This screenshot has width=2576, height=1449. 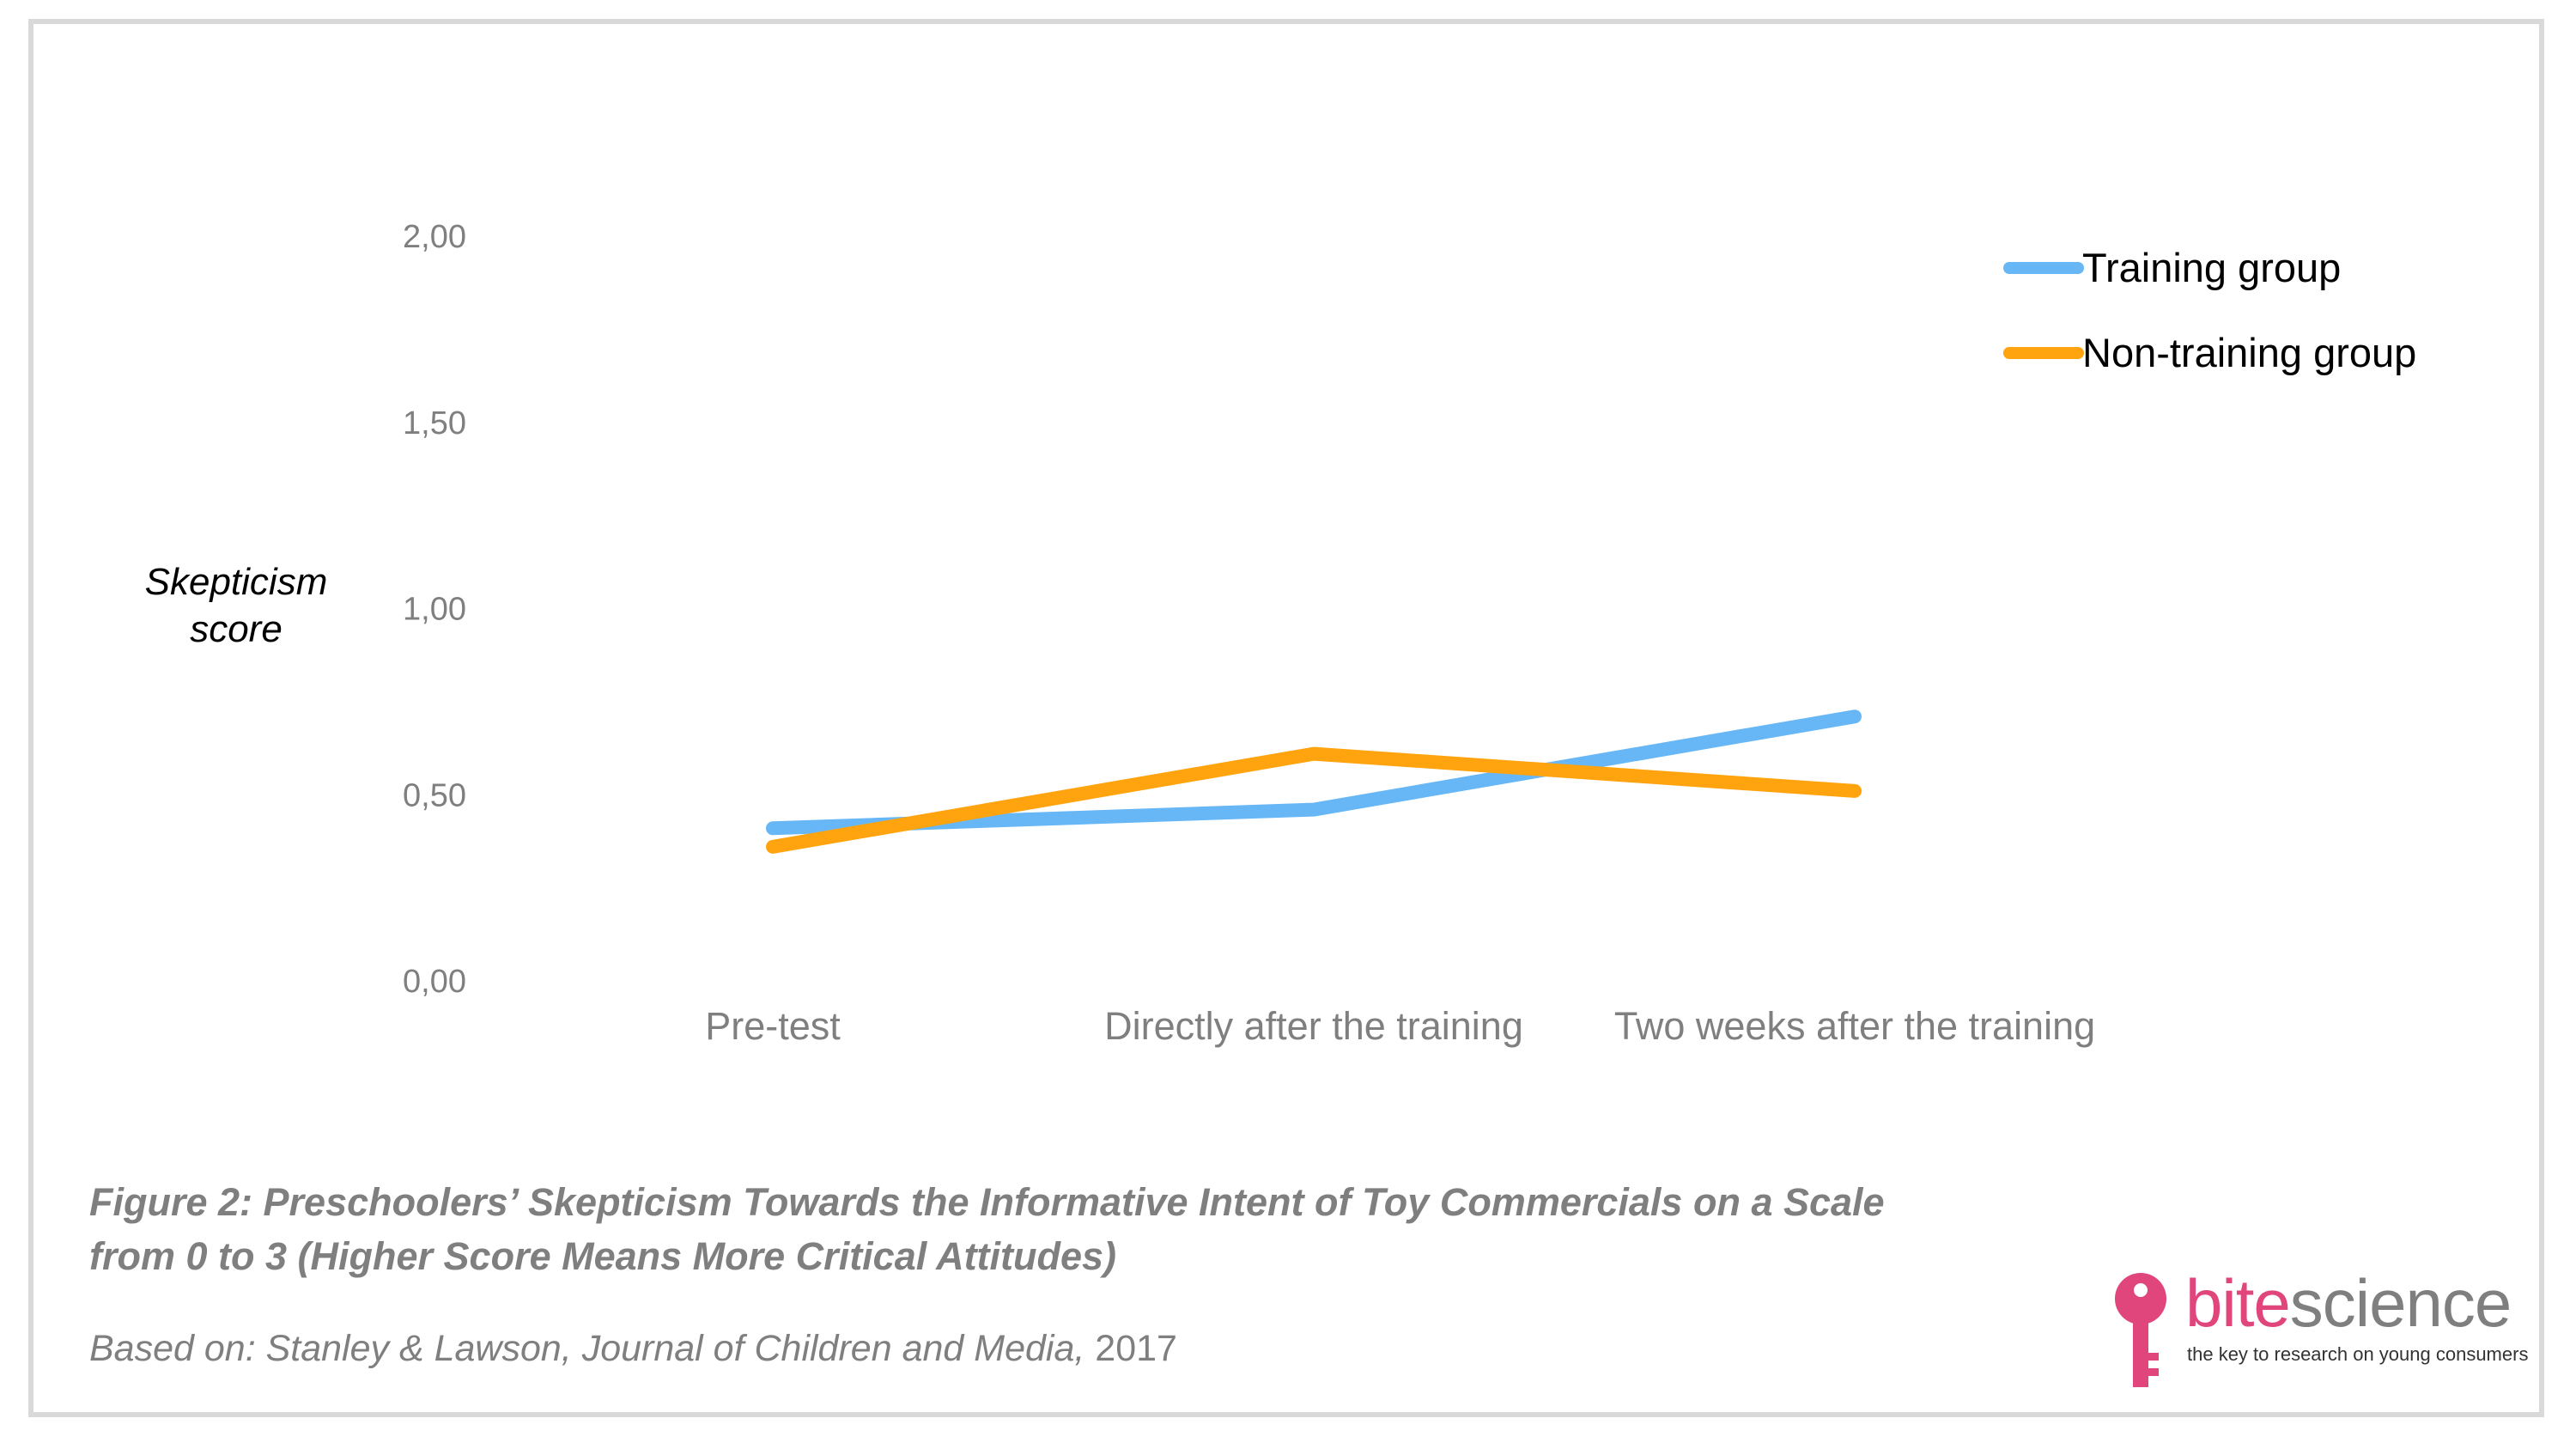 I want to click on y-tick-label: 0,50, so click(x=434, y=795).